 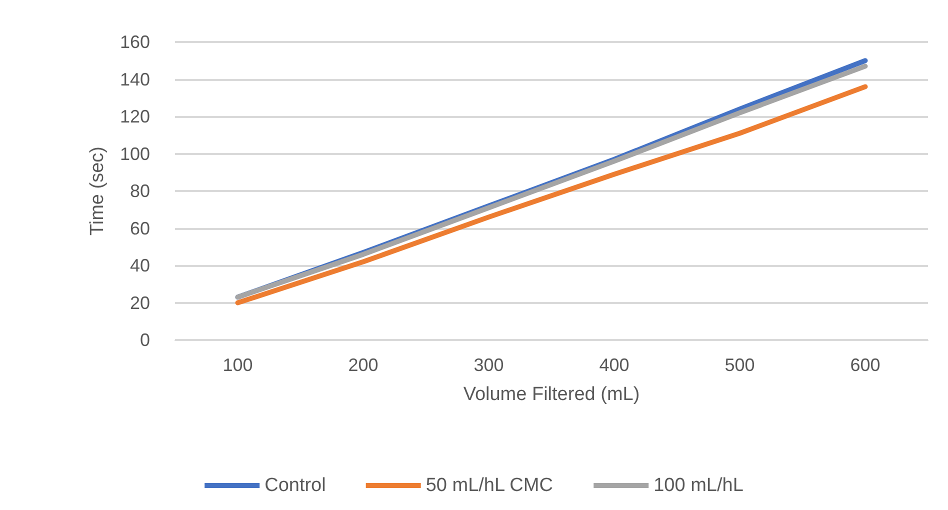 What do you see at coordinates (551, 394) in the screenshot?
I see `x-axis-title: Volume Filtered (mL)` at bounding box center [551, 394].